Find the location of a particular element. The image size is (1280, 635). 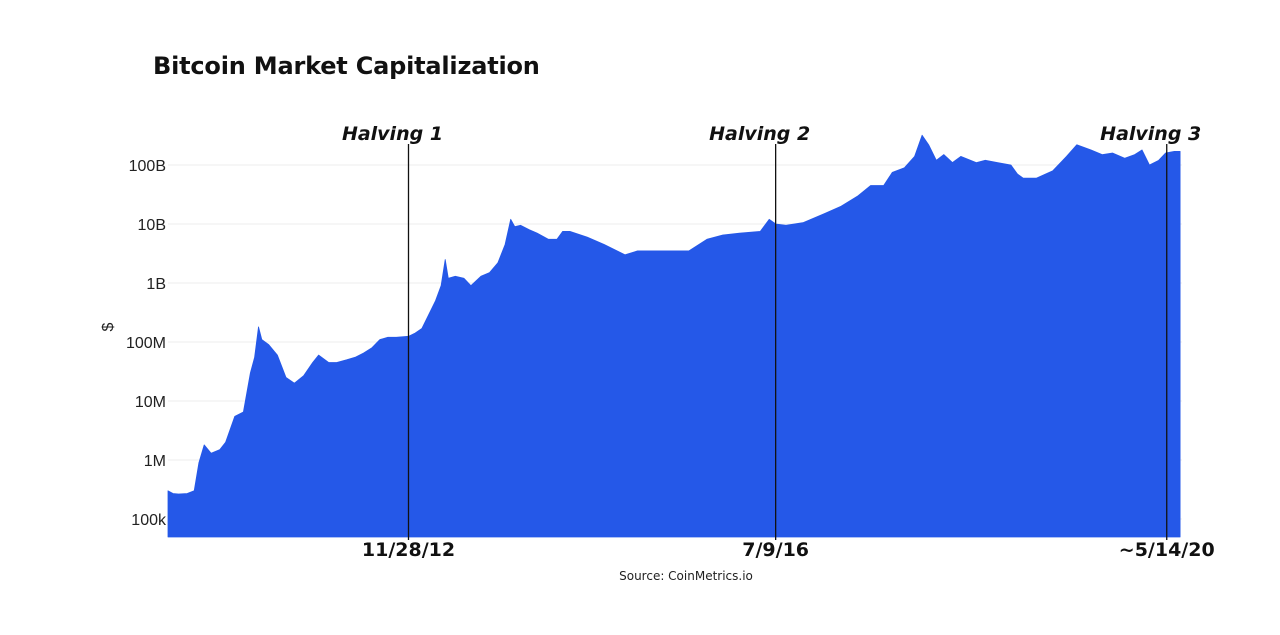

halving-date-label: ~5/14/20 is located at coordinates (1167, 550).